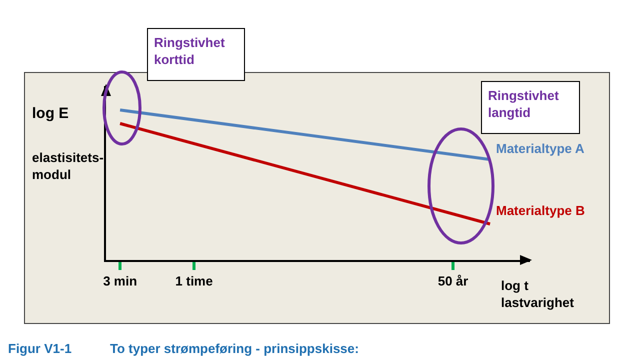  Describe the element at coordinates (524, 104) in the screenshot. I see `annotation: Ringstivhet langtid` at that location.